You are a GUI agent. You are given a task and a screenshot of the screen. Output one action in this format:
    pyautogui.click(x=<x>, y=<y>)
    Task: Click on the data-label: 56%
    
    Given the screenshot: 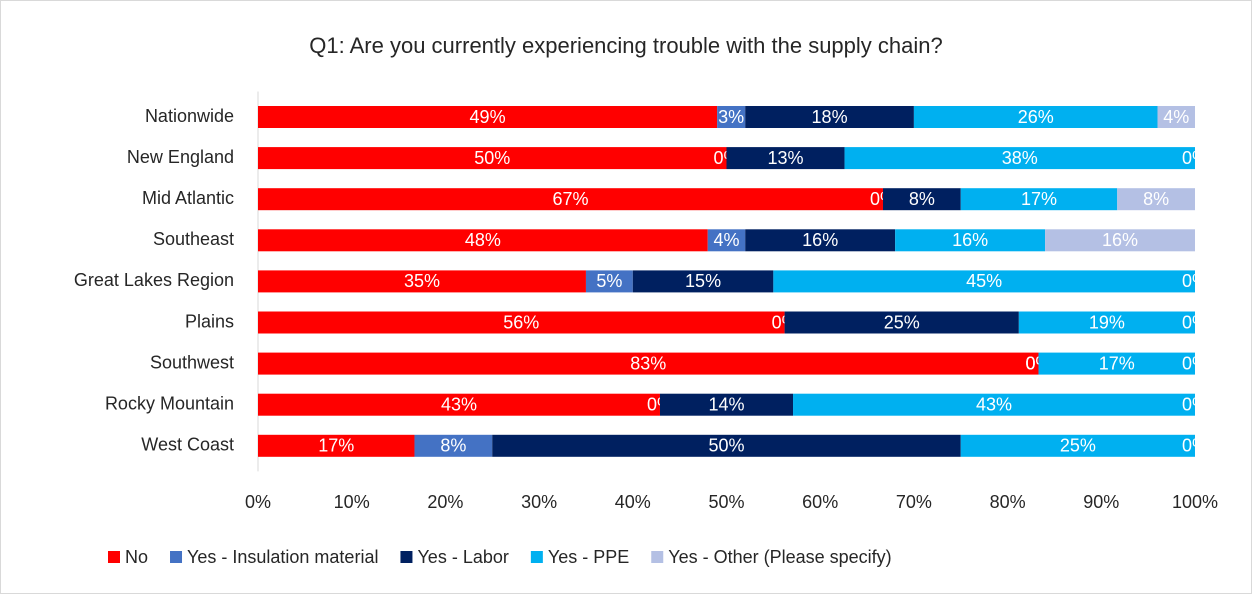 What is the action you would take?
    pyautogui.click(x=521, y=322)
    